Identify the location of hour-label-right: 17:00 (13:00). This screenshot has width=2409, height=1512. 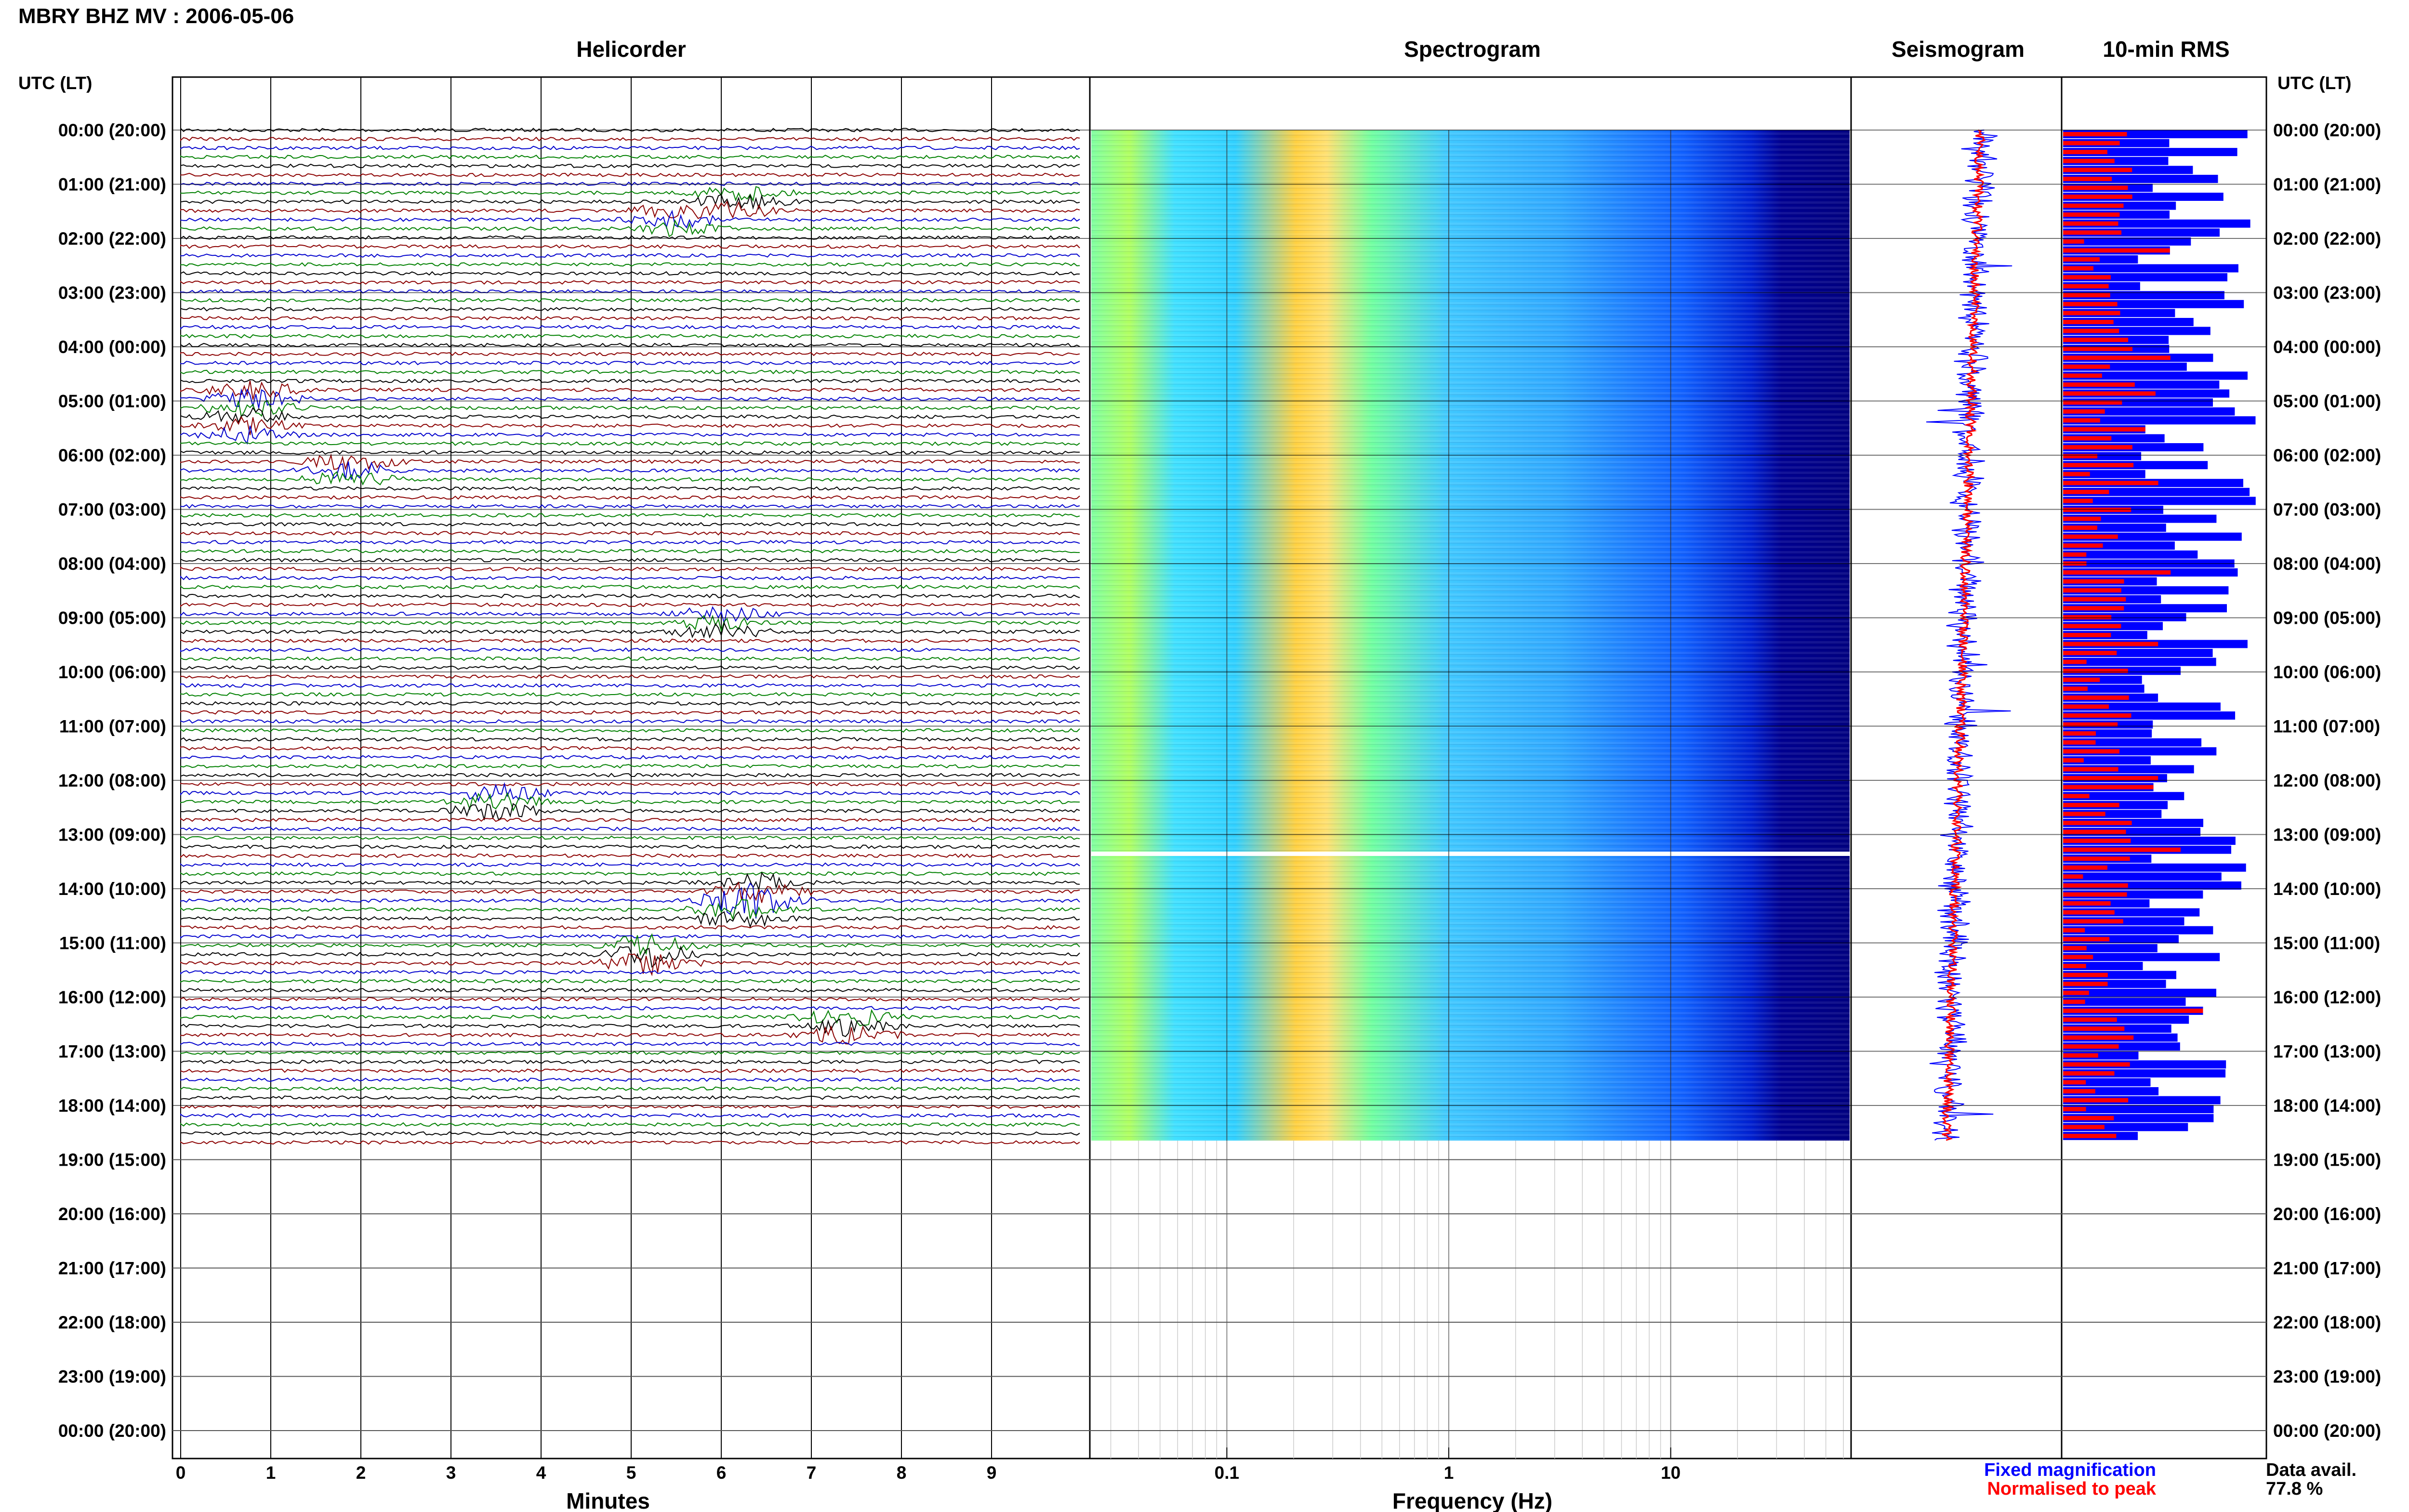
(2327, 1052).